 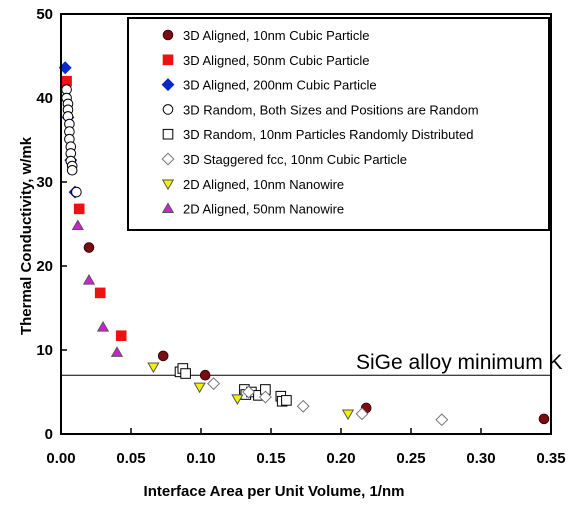 I want to click on y-tick-label: 10, so click(x=44, y=350).